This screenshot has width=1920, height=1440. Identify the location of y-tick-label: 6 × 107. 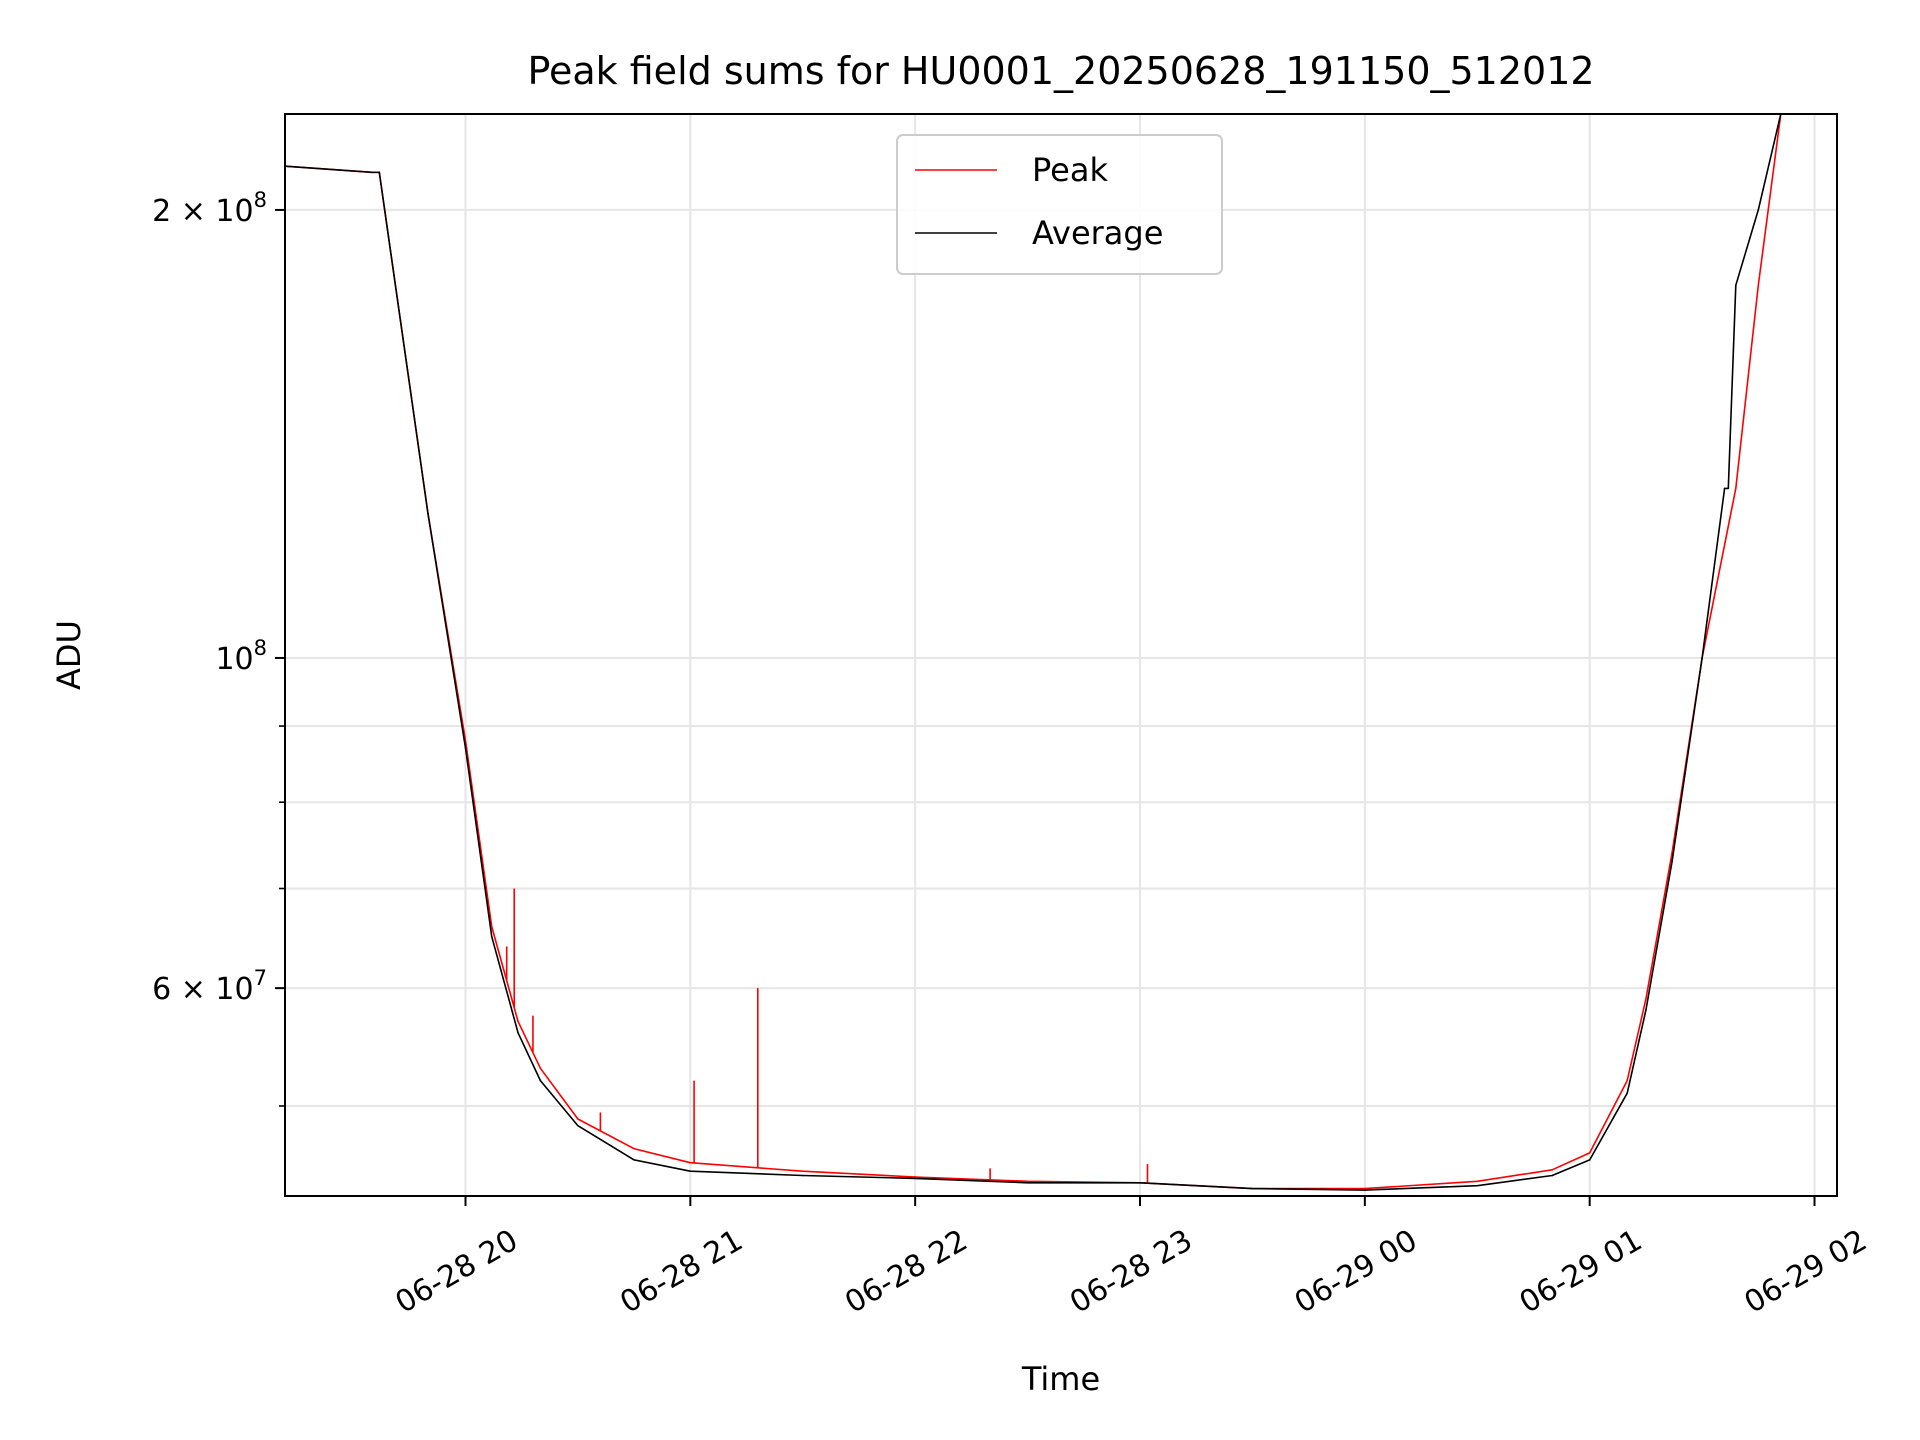
(209, 986).